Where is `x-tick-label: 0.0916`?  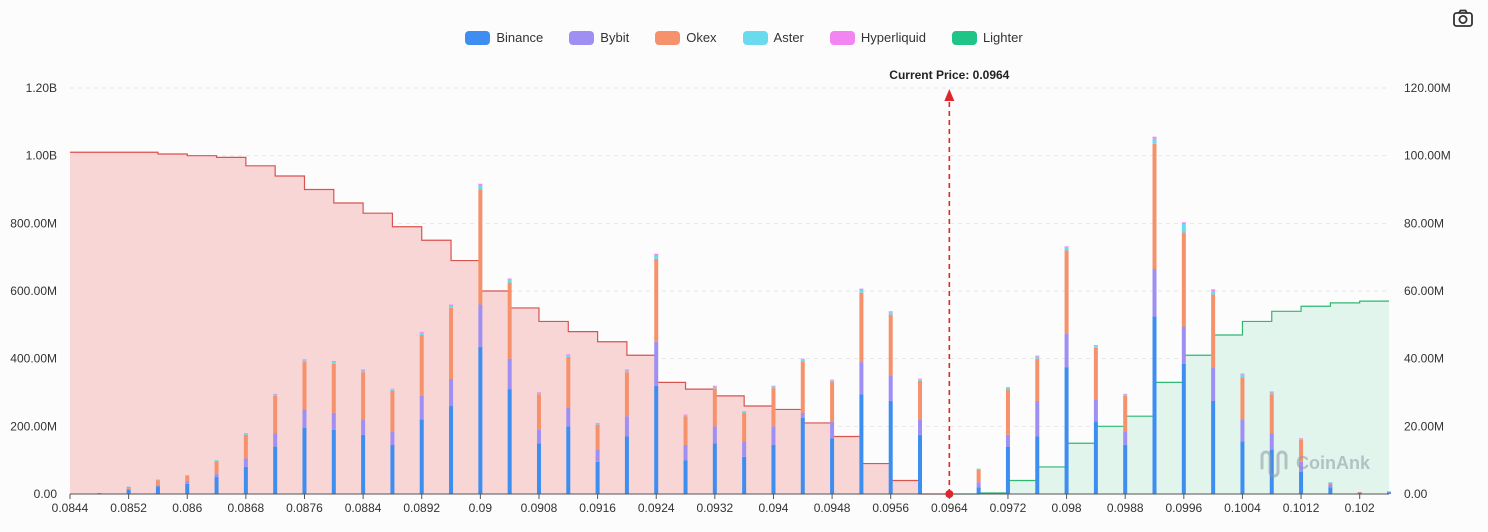
x-tick-label: 0.0916 is located at coordinates (597, 508).